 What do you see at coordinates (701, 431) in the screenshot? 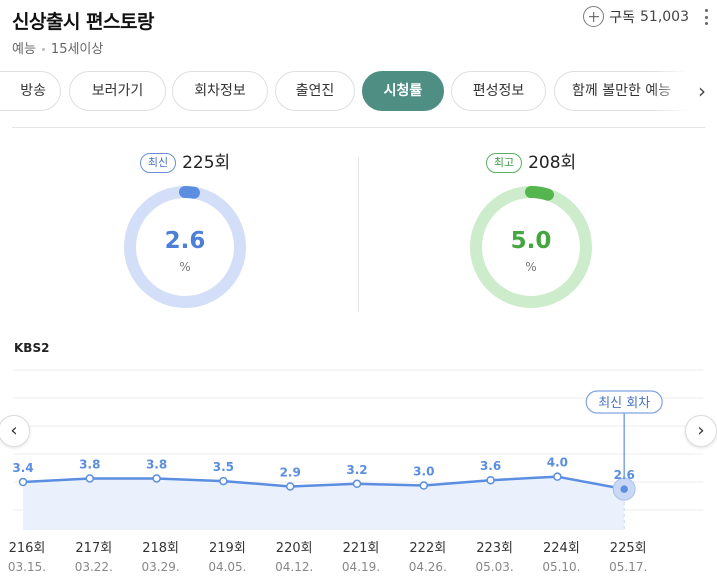
I see `chart-next-button: ›` at bounding box center [701, 431].